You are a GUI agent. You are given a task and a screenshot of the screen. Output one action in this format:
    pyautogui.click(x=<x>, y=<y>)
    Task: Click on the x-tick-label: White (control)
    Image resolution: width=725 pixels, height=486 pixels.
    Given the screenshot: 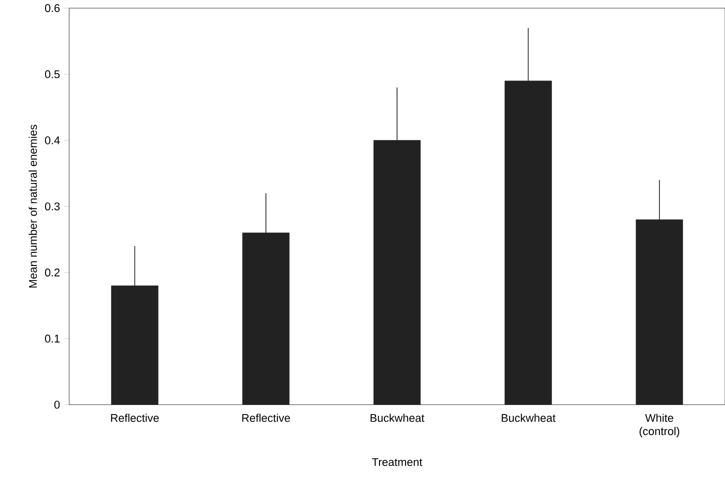 What is the action you would take?
    pyautogui.click(x=660, y=426)
    